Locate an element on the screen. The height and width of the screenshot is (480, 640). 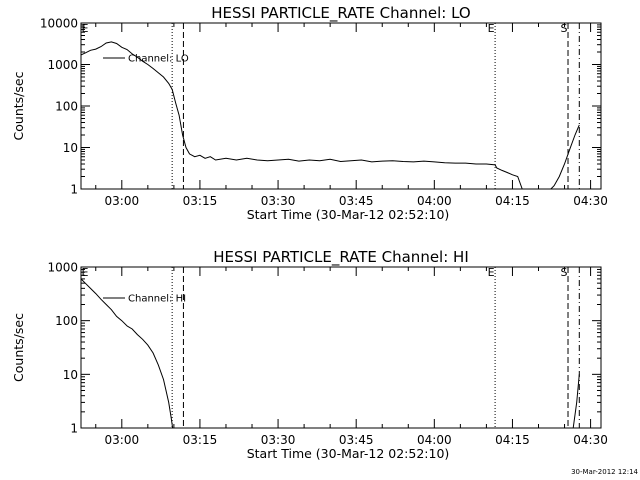
y-tick-label-hi: 1 is located at coordinates (74, 429).